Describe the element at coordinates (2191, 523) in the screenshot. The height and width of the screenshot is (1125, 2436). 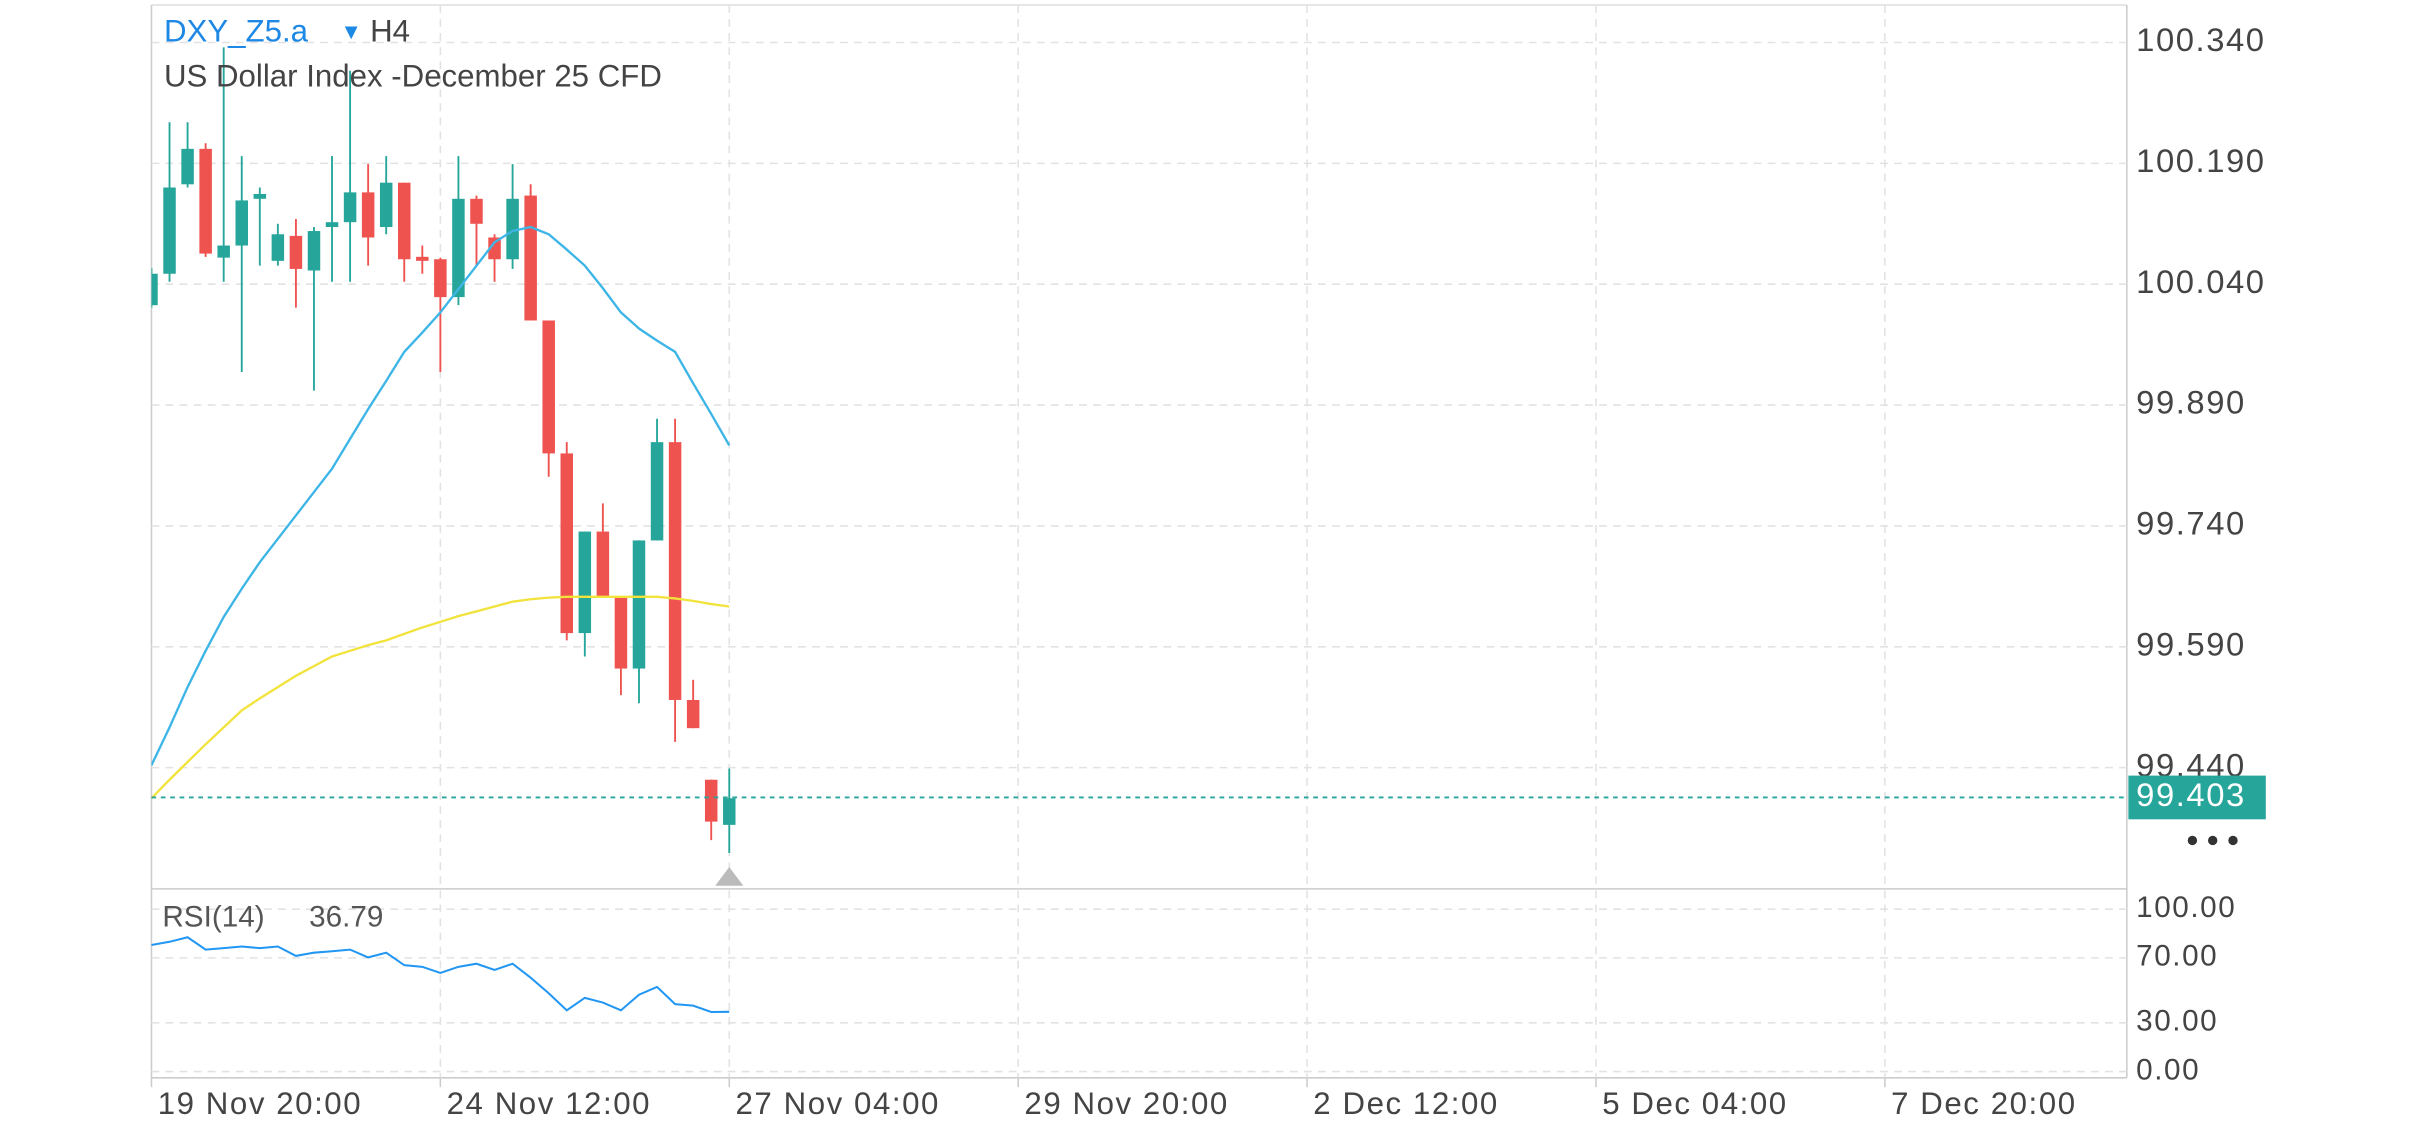
I see `y-tick-label: 99.740` at that location.